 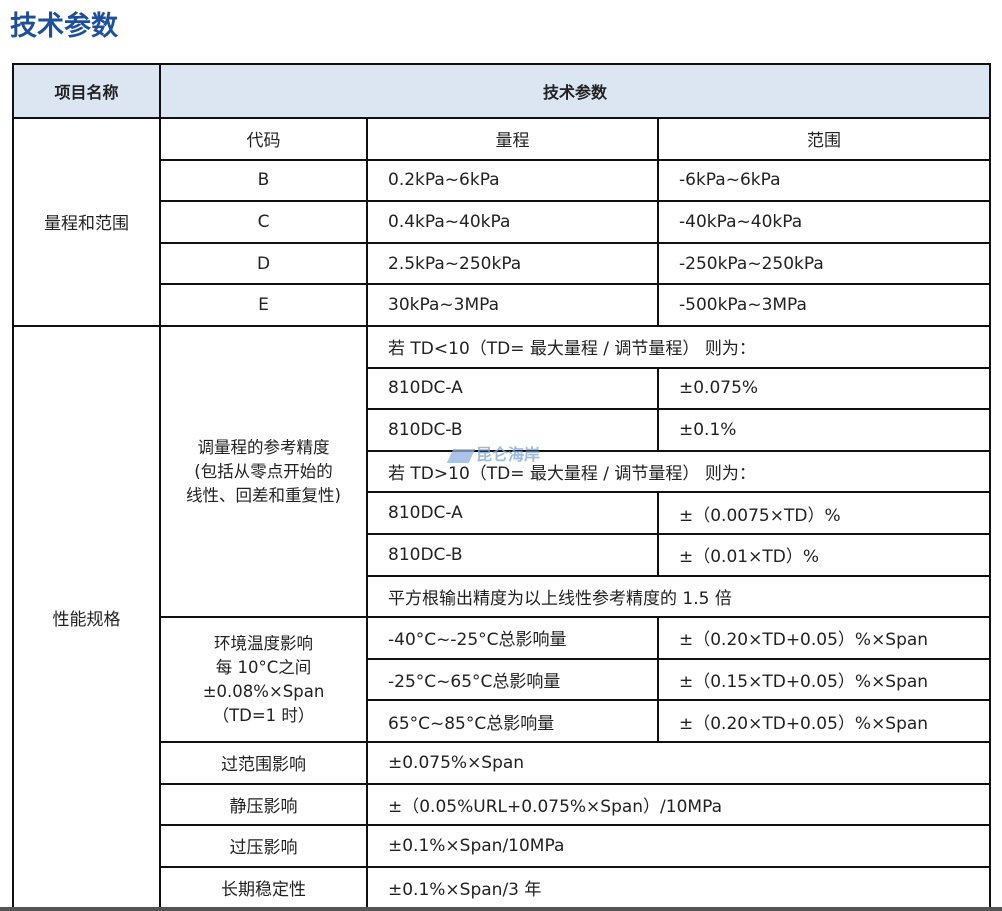 What do you see at coordinates (263, 804) in the screenshot?
I see `cell: 静压影响` at bounding box center [263, 804].